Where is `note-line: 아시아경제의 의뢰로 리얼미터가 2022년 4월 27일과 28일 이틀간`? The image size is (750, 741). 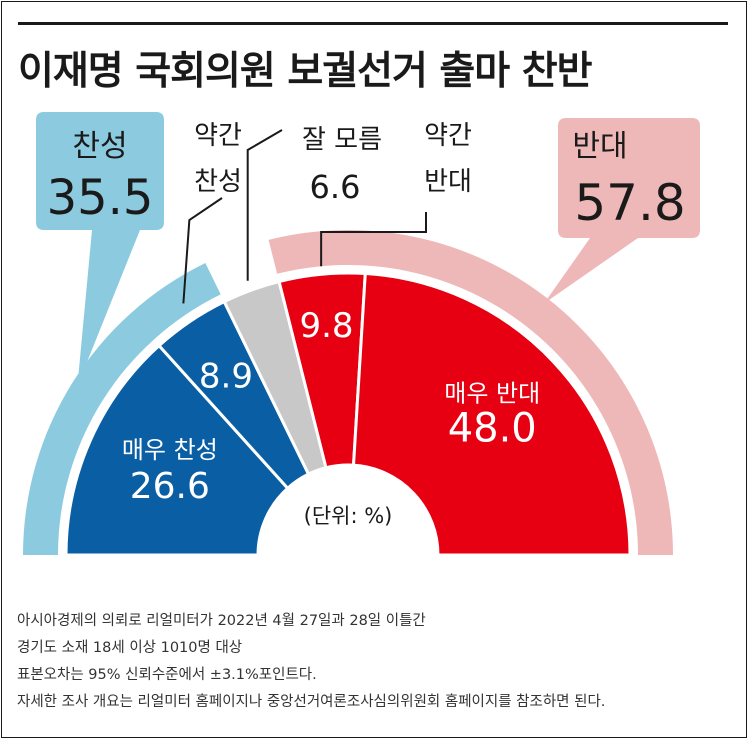 note-line: 아시아경제의 의뢰로 리얼미터가 2022년 4월 27일과 28일 이틀간 is located at coordinates (221, 621).